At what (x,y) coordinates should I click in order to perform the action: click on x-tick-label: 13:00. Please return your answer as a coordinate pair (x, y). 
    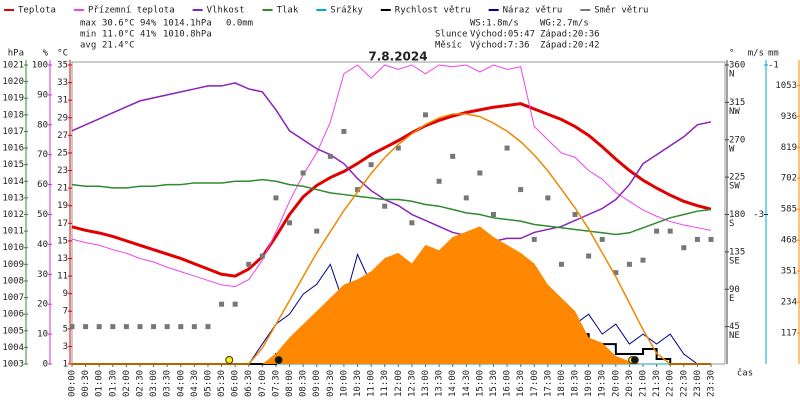
    Looking at the image, I should click on (426, 383).